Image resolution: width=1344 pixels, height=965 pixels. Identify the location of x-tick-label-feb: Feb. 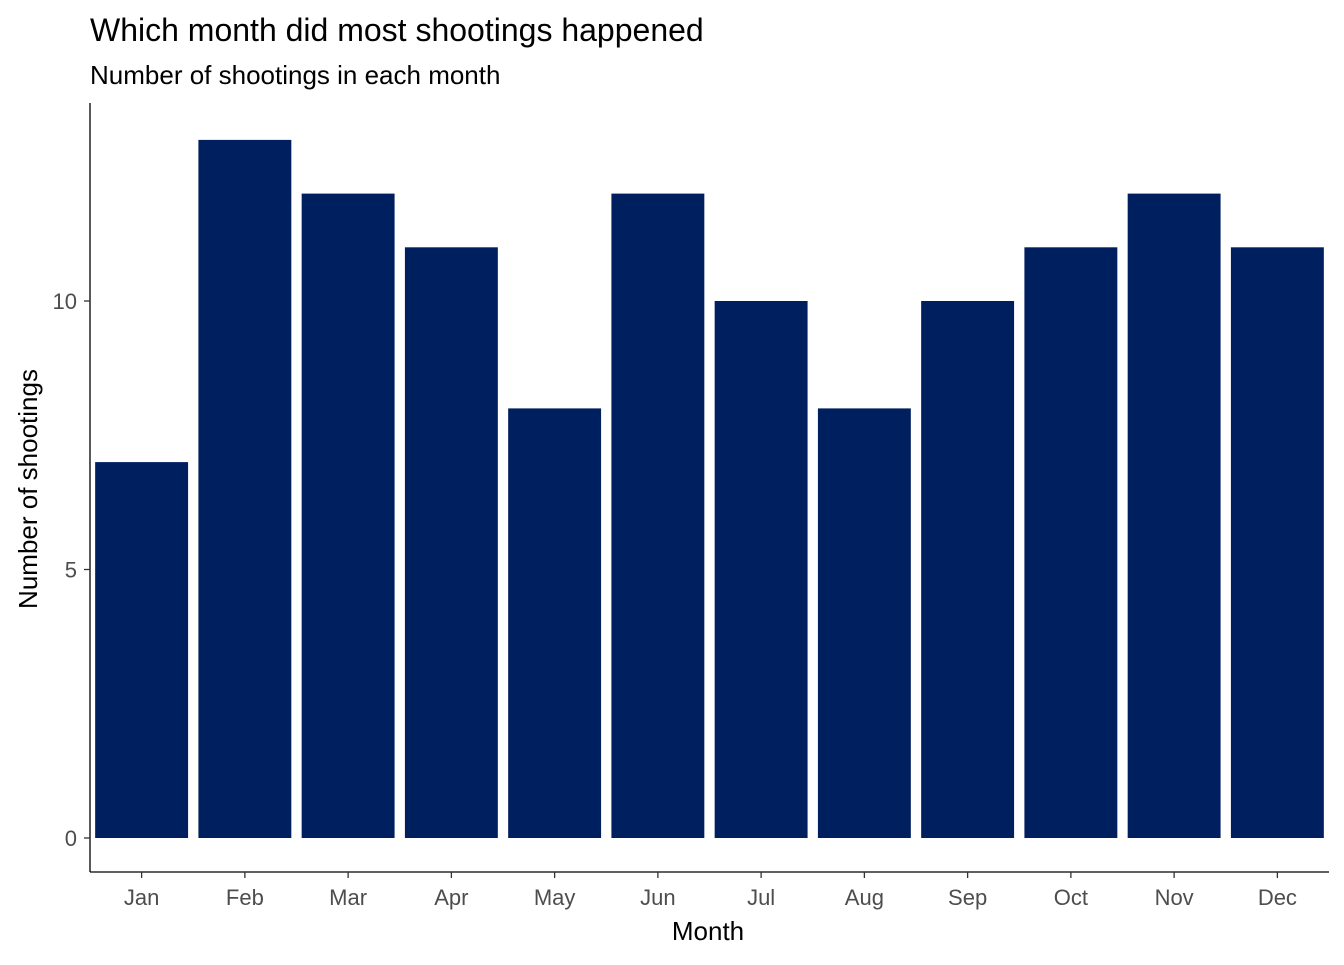
(245, 897).